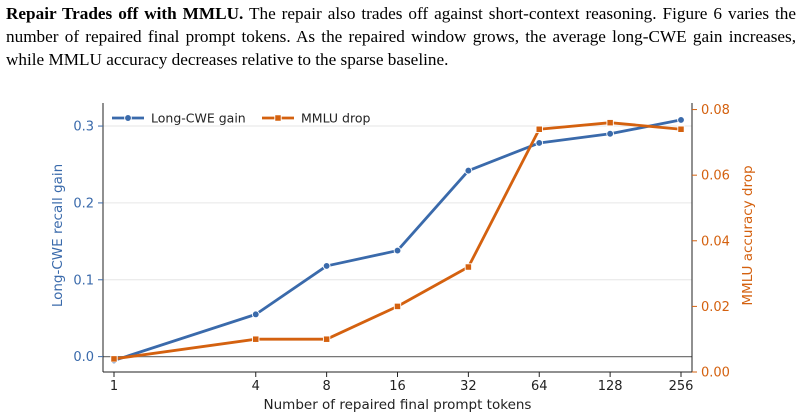  What do you see at coordinates (83, 280) in the screenshot?
I see `y-left-tick-label: 0.1` at bounding box center [83, 280].